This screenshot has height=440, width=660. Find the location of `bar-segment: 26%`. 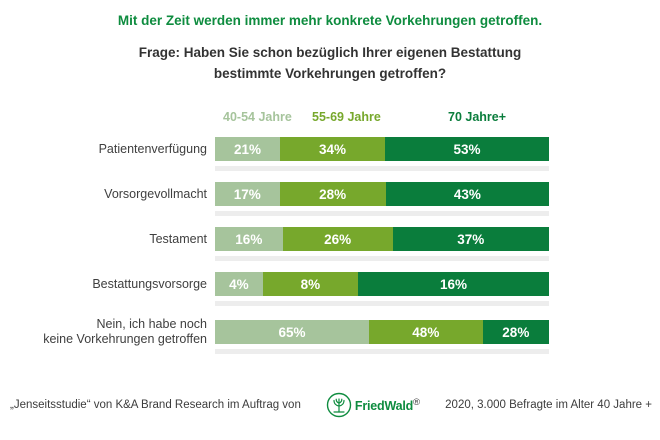

bar-segment: 26% is located at coordinates (337, 239).